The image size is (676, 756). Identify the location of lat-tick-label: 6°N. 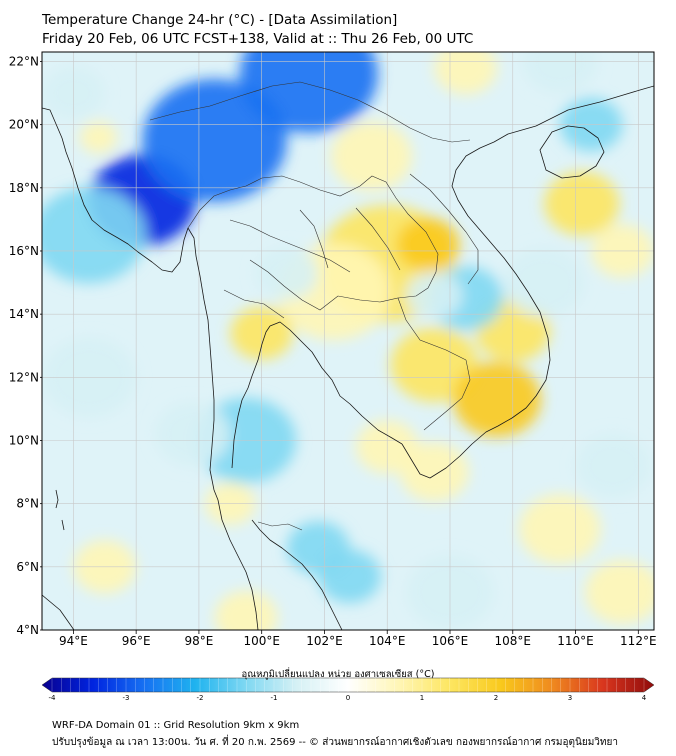
(27, 567).